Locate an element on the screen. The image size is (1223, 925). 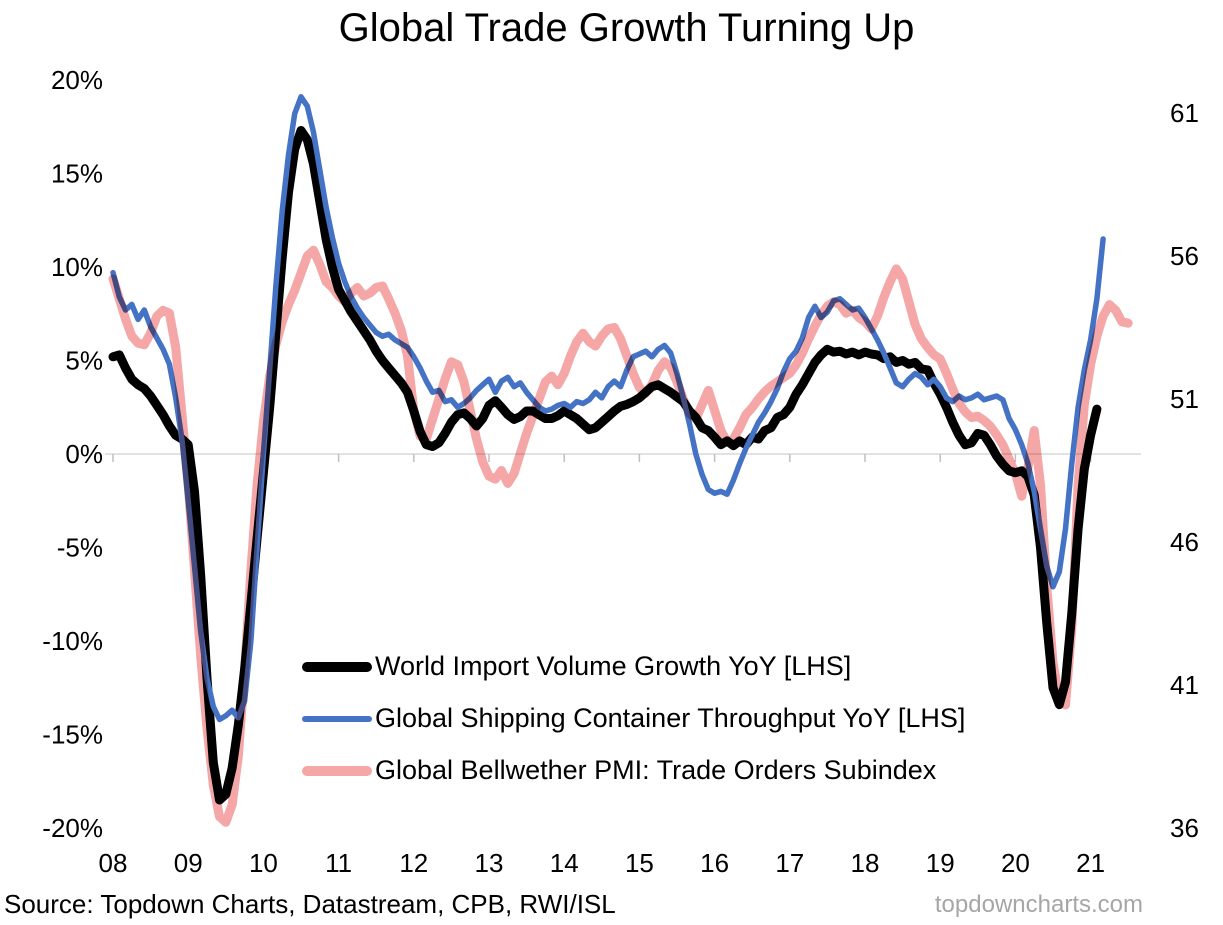
left-axis-label: 10% is located at coordinates (77, 267).